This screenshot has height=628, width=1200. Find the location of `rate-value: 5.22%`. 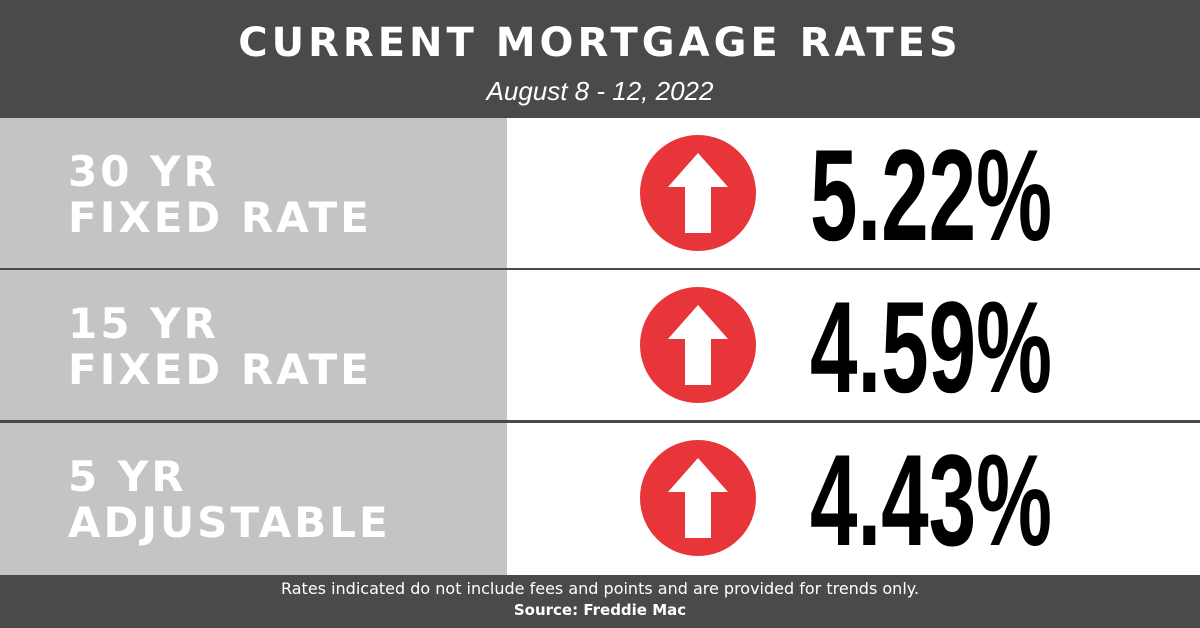

rate-value: 5.22% is located at coordinates (931, 195).